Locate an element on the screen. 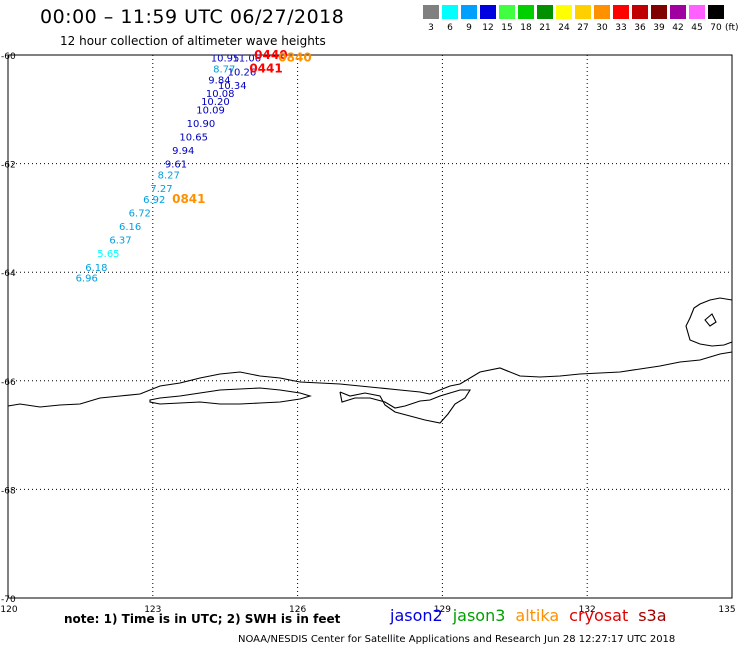 The width and height of the screenshot is (740, 650). pass-time-label: 0841 is located at coordinates (188, 199).